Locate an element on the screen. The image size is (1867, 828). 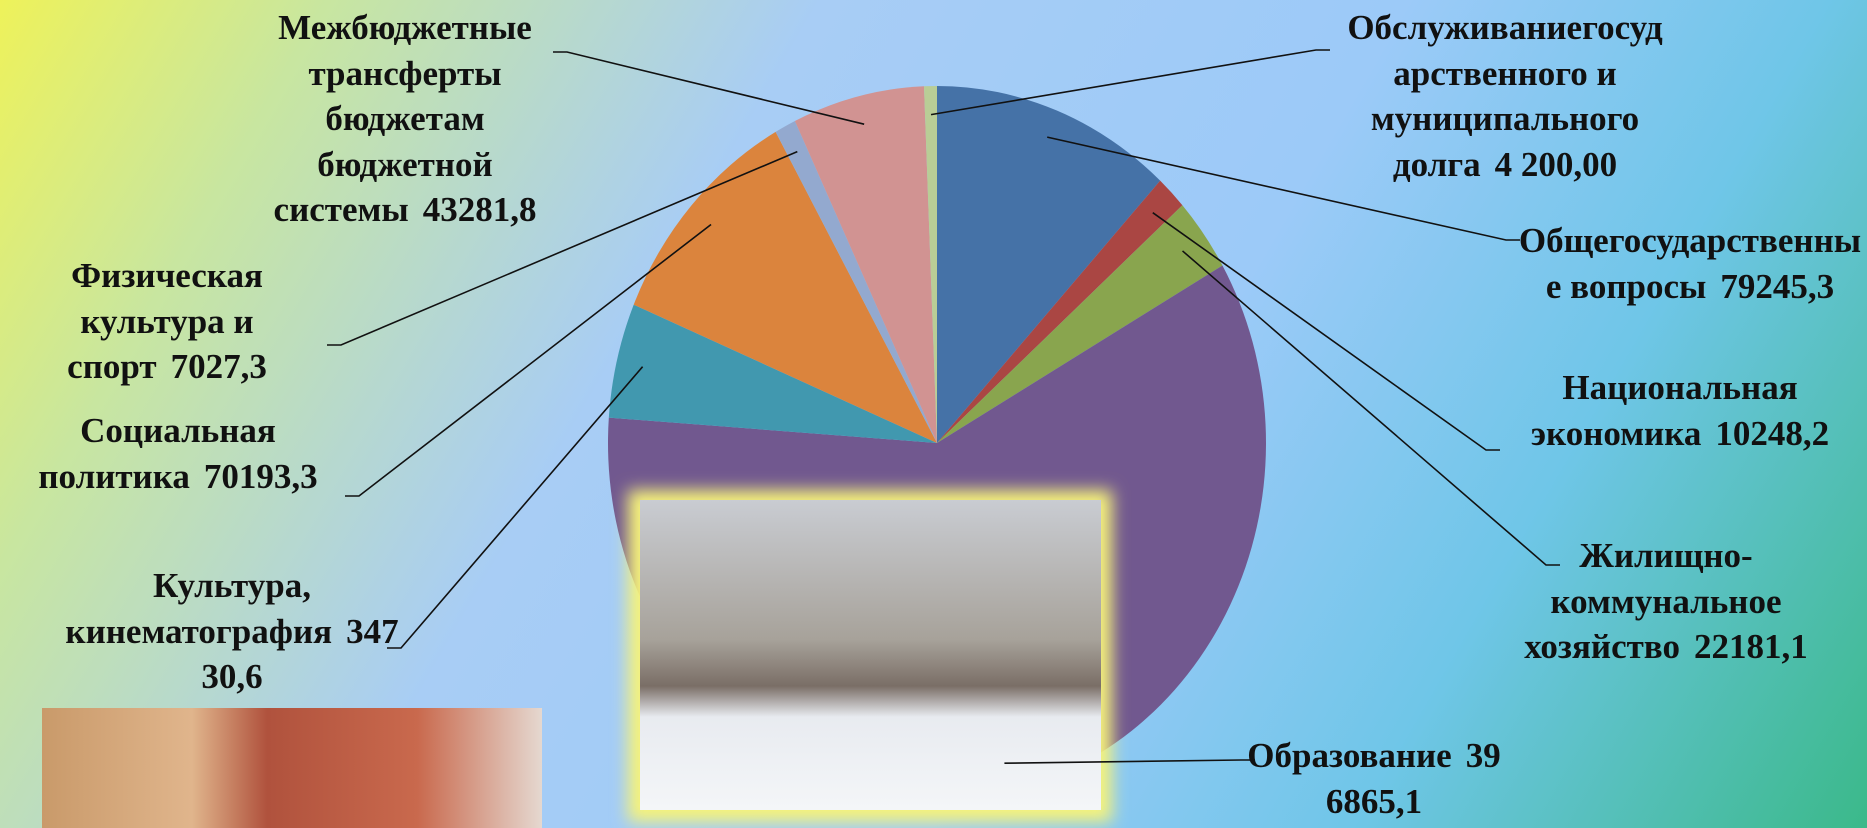
value-label: 4 200,00 is located at coordinates (1556, 164).